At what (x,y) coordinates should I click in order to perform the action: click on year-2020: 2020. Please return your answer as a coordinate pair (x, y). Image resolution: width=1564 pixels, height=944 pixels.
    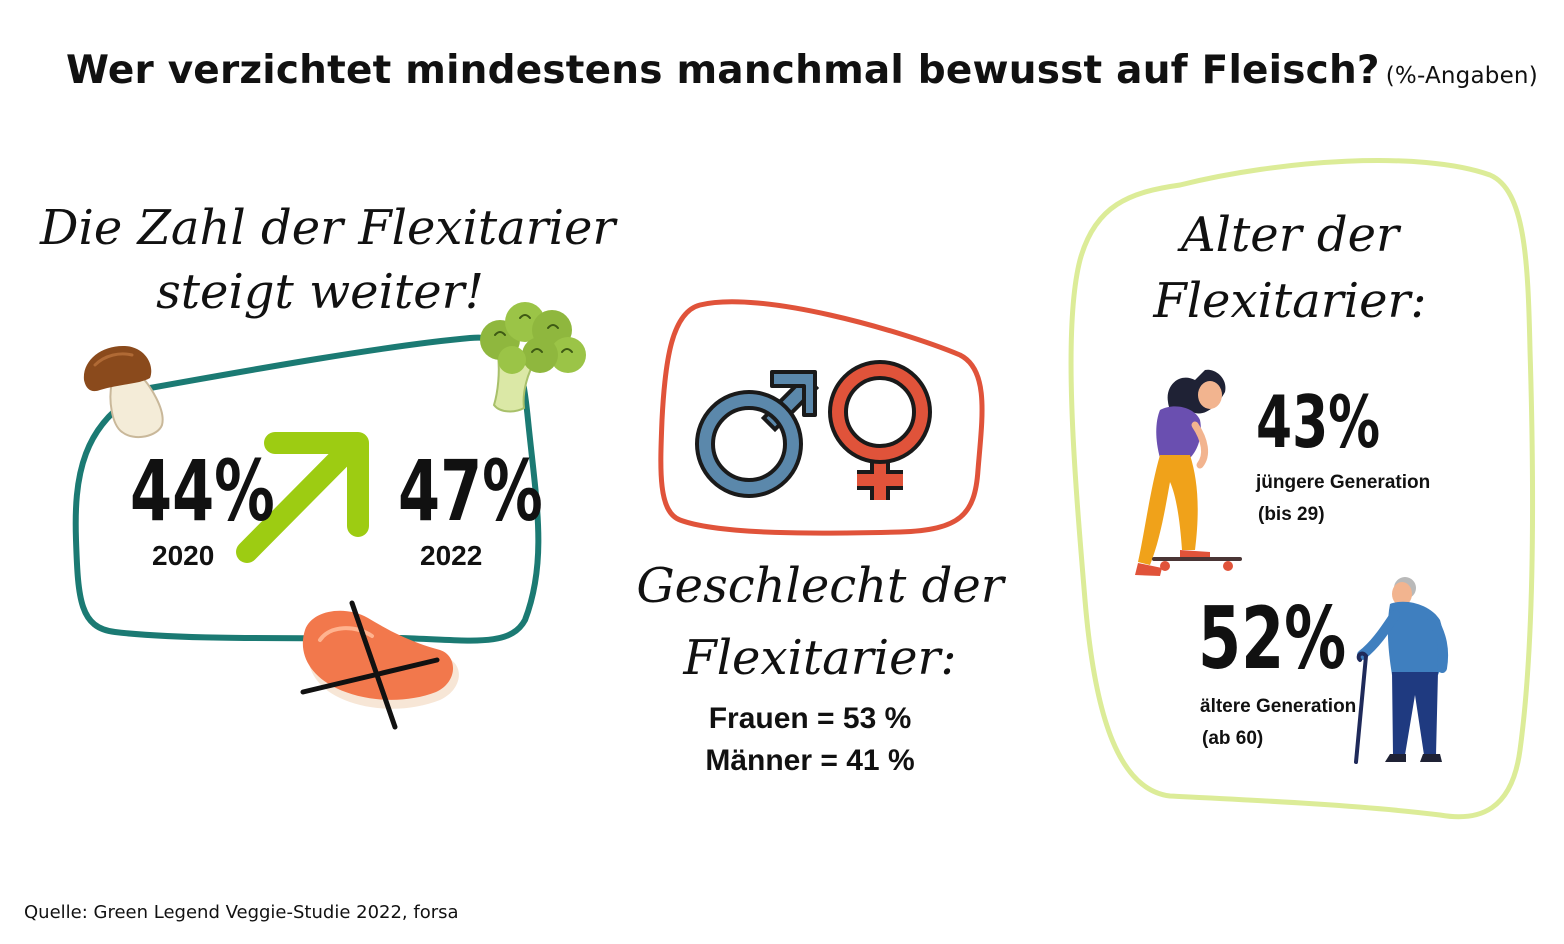
    Looking at the image, I should click on (183, 555).